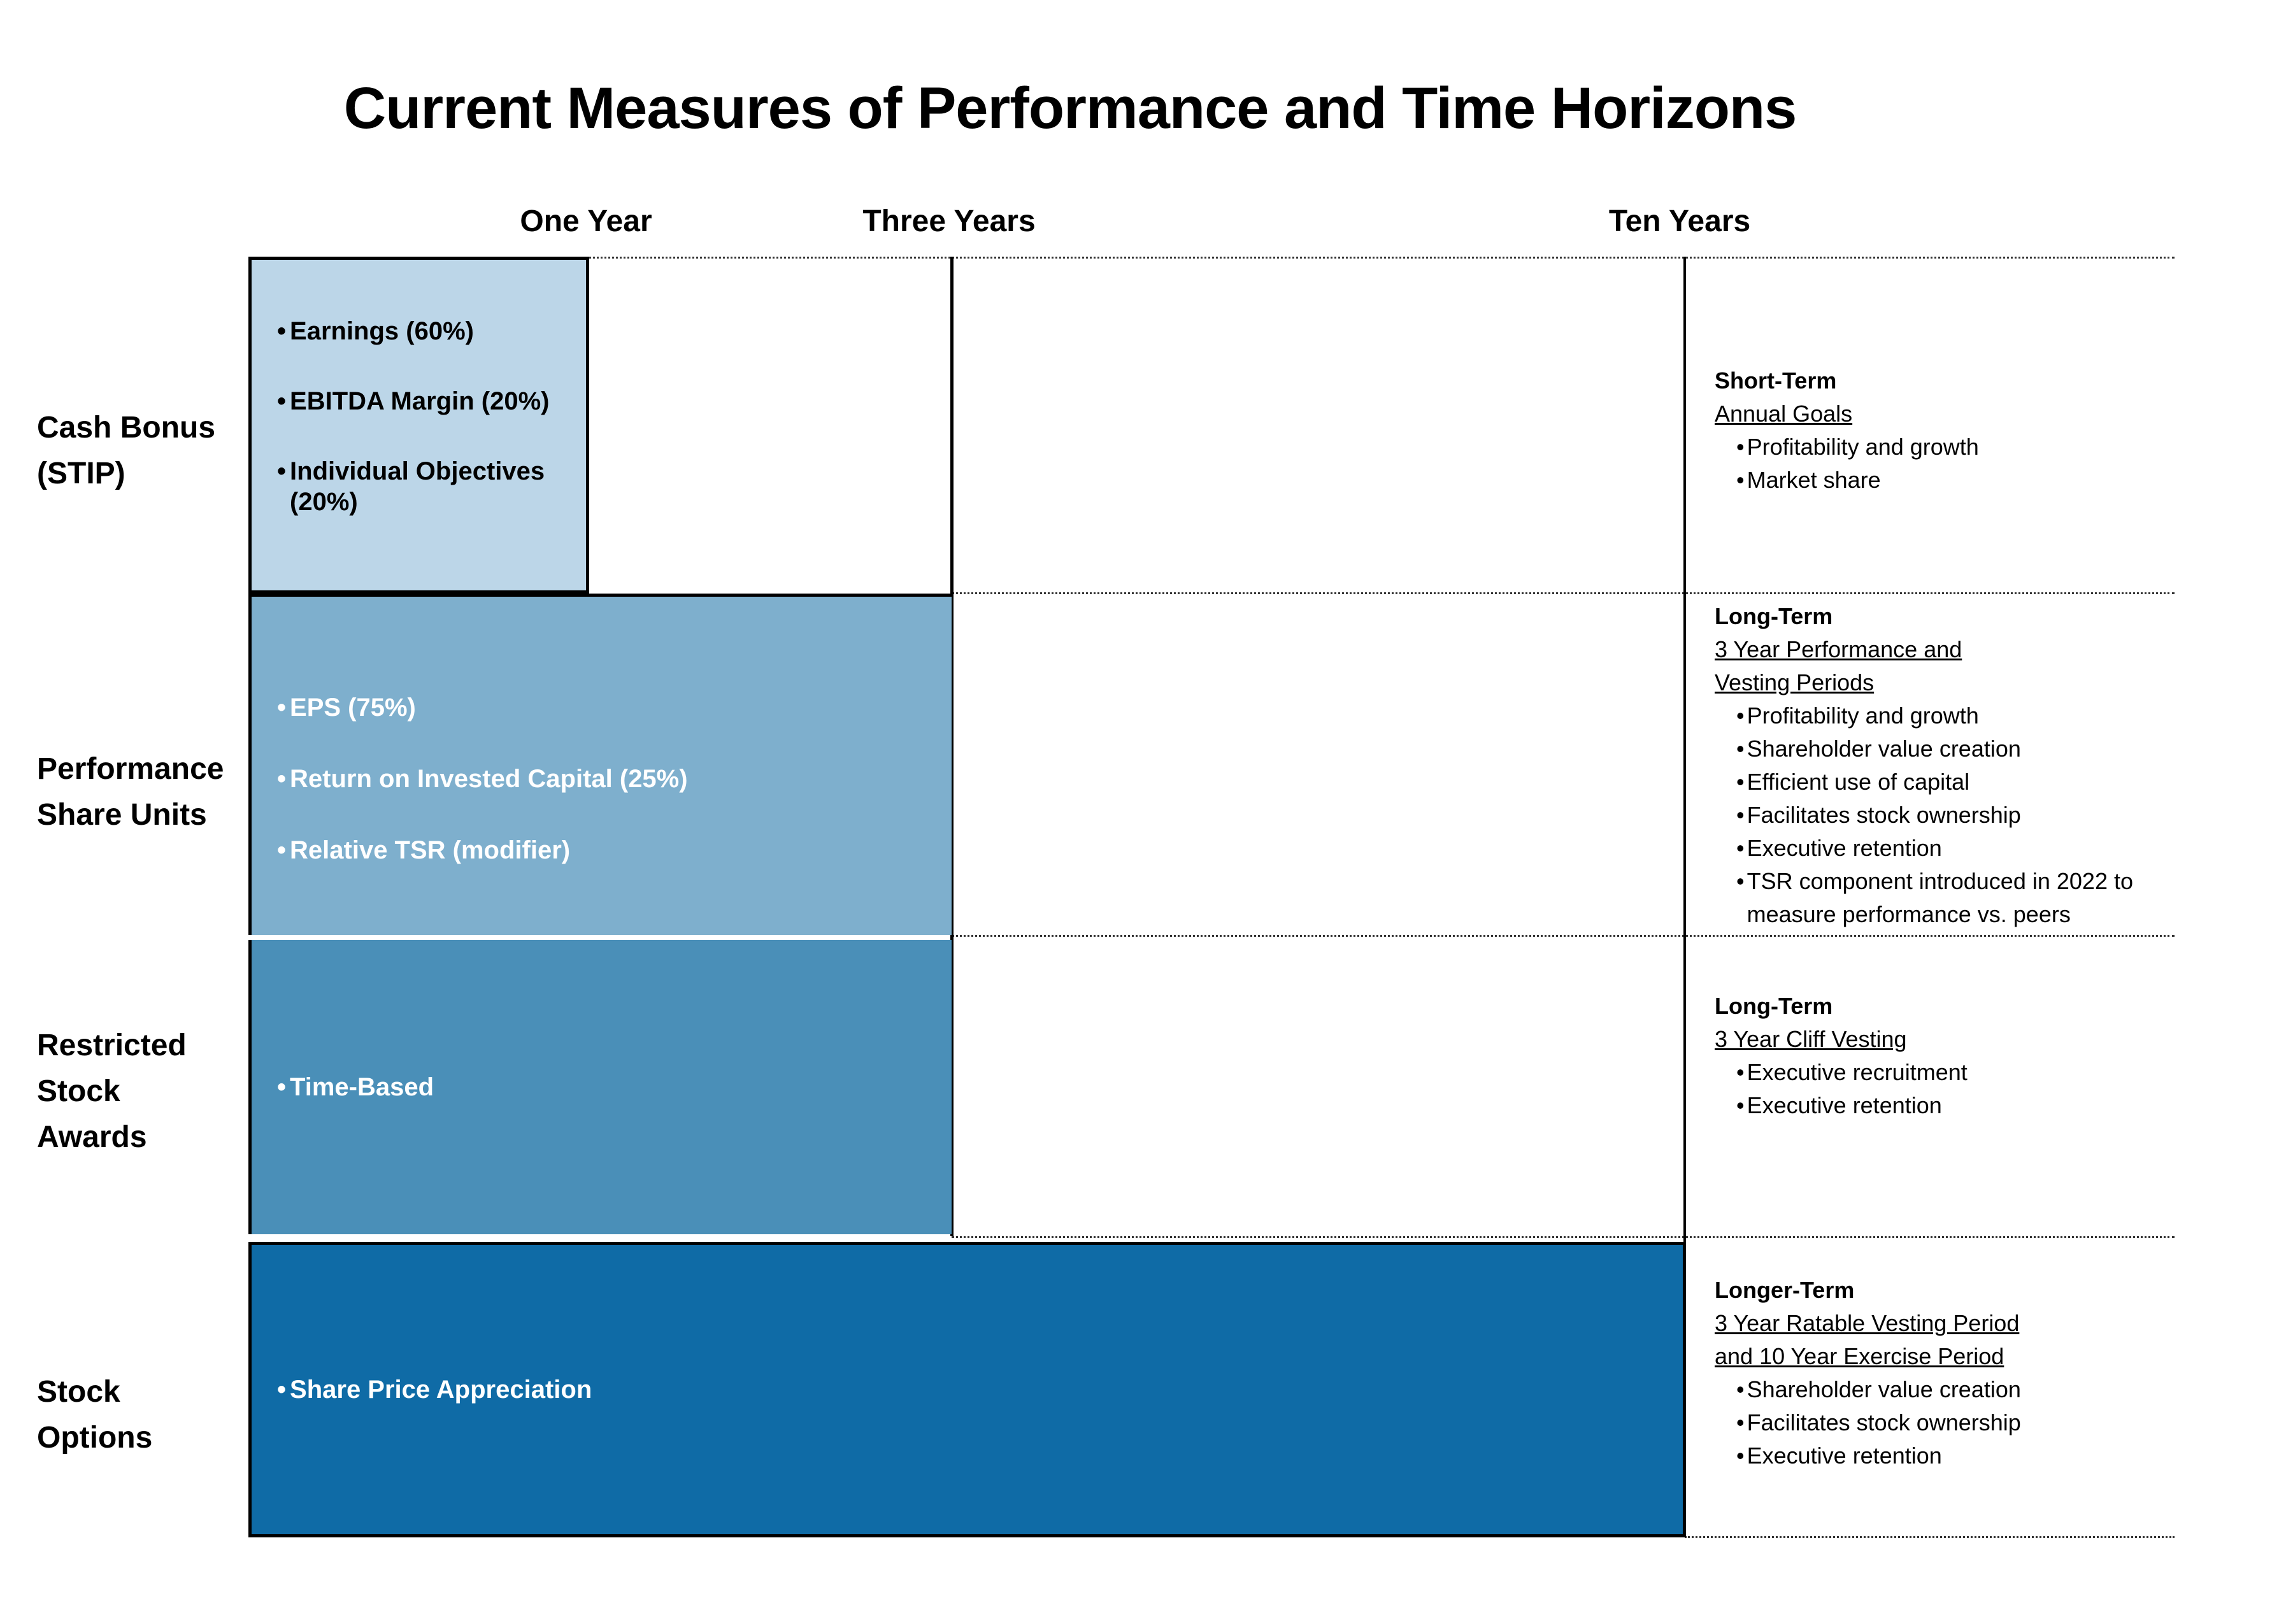 The width and height of the screenshot is (2293, 1624). Describe the element at coordinates (949, 221) in the screenshot. I see `axis-label-three-years: Three Years` at that location.